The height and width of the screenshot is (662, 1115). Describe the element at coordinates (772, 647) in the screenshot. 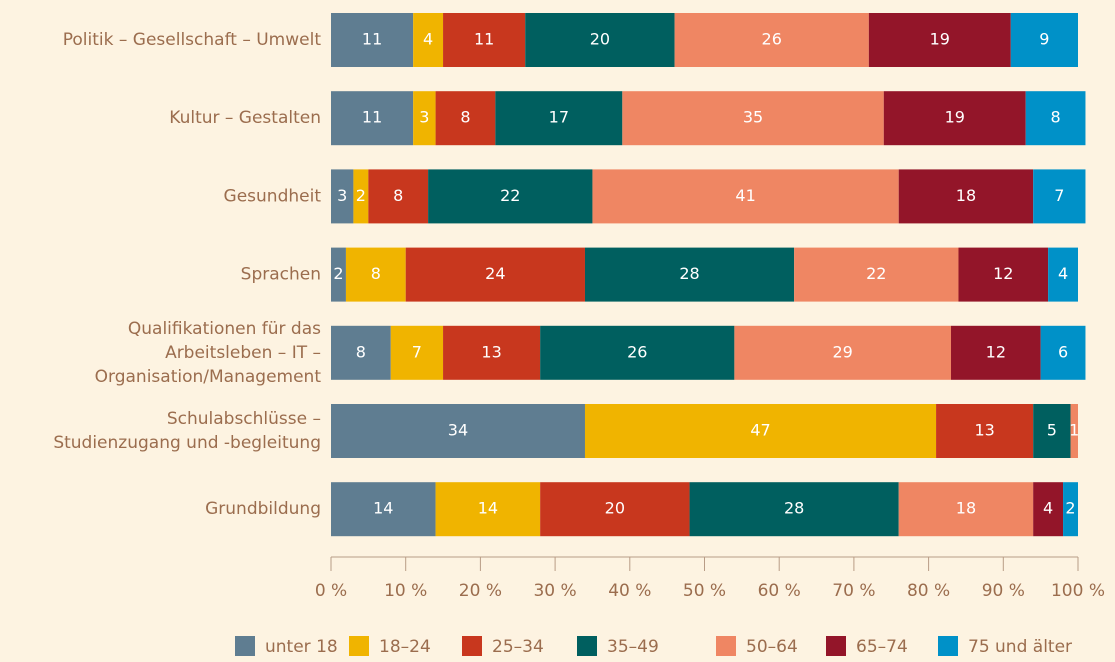

I see `legend-label: 50–64` at that location.